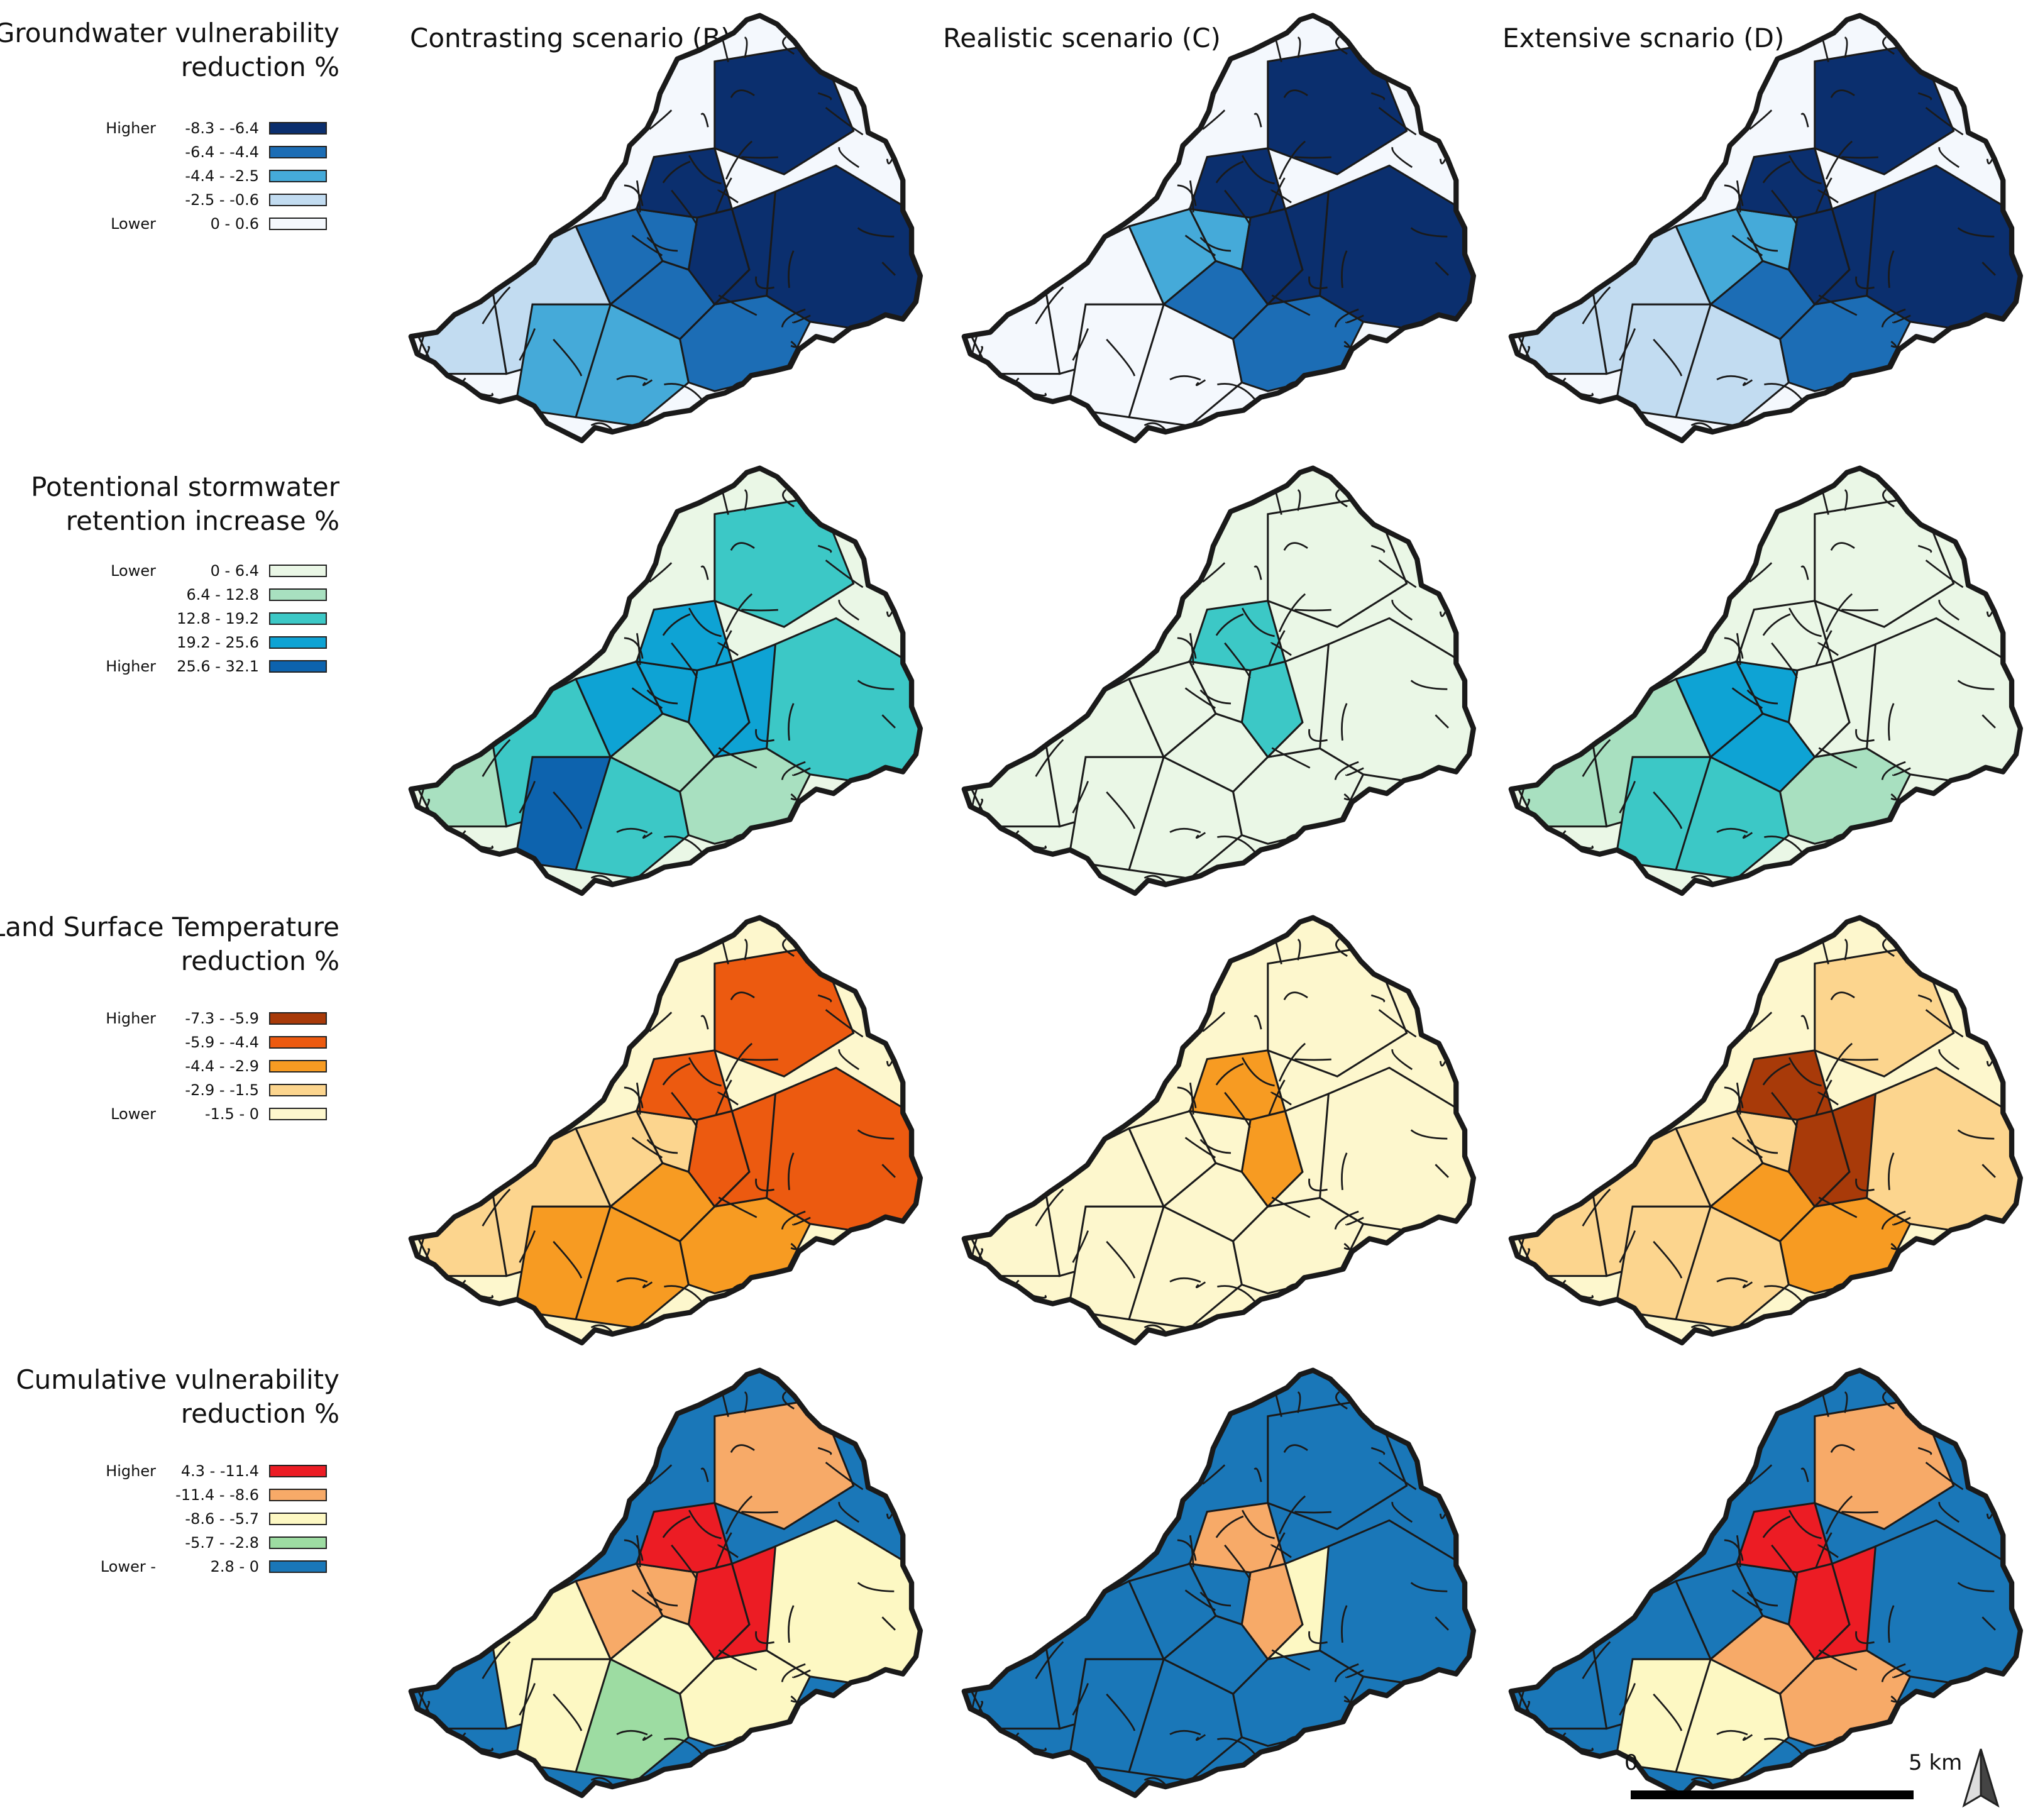 Image resolution: width=2028 pixels, height=1820 pixels. What do you see at coordinates (201, 1543) in the screenshot?
I see `legend-row: -5.7 - -2.8` at bounding box center [201, 1543].